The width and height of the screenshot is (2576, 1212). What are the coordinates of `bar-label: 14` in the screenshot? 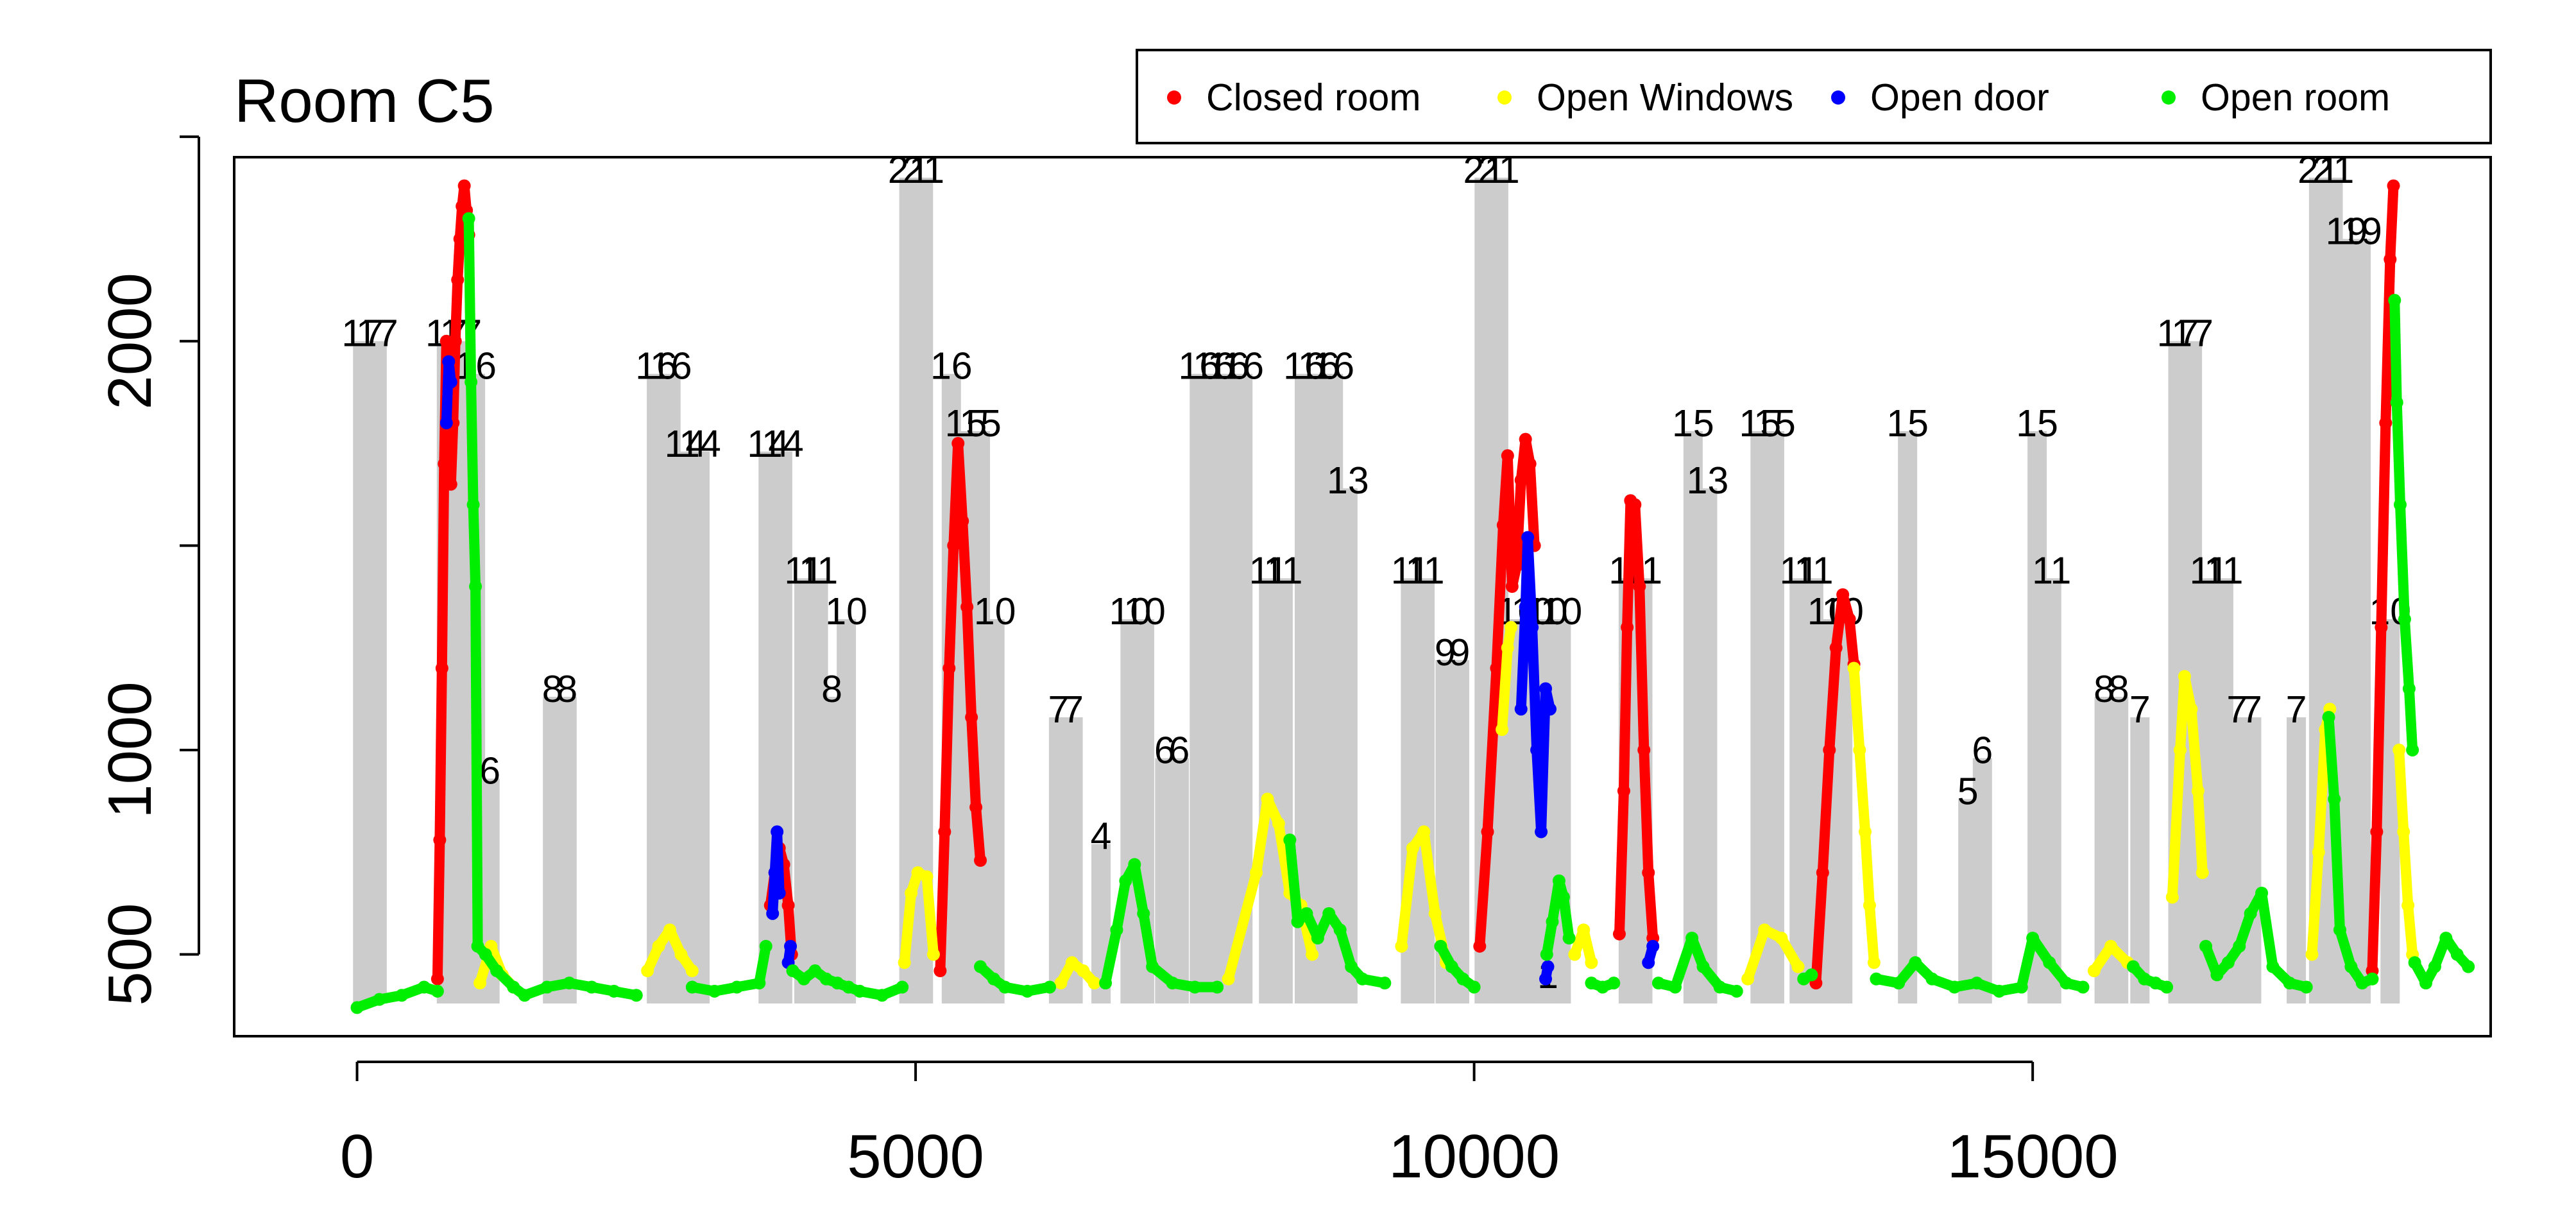 It's located at (686, 444).